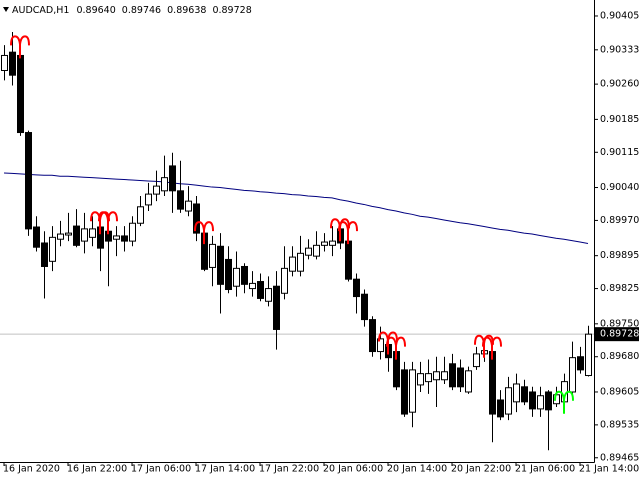  Describe the element at coordinates (619, 15) in the screenshot. I see `y-tick-label: 0.90405` at that location.